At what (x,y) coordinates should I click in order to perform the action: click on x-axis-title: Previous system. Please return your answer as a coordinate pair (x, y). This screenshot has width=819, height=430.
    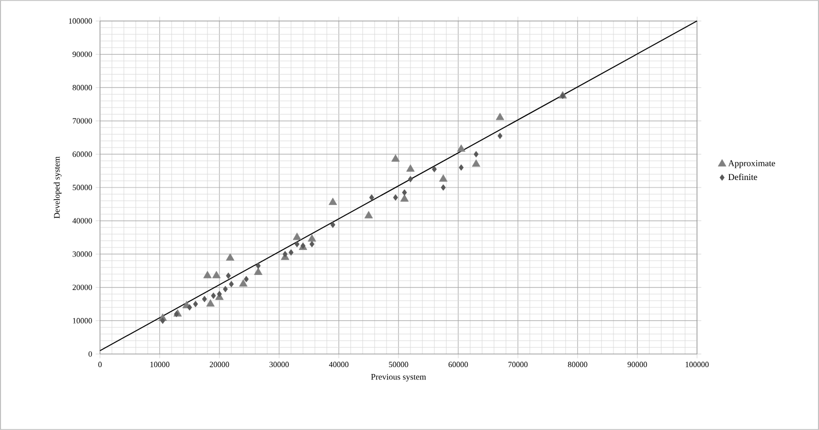
    Looking at the image, I should click on (398, 378).